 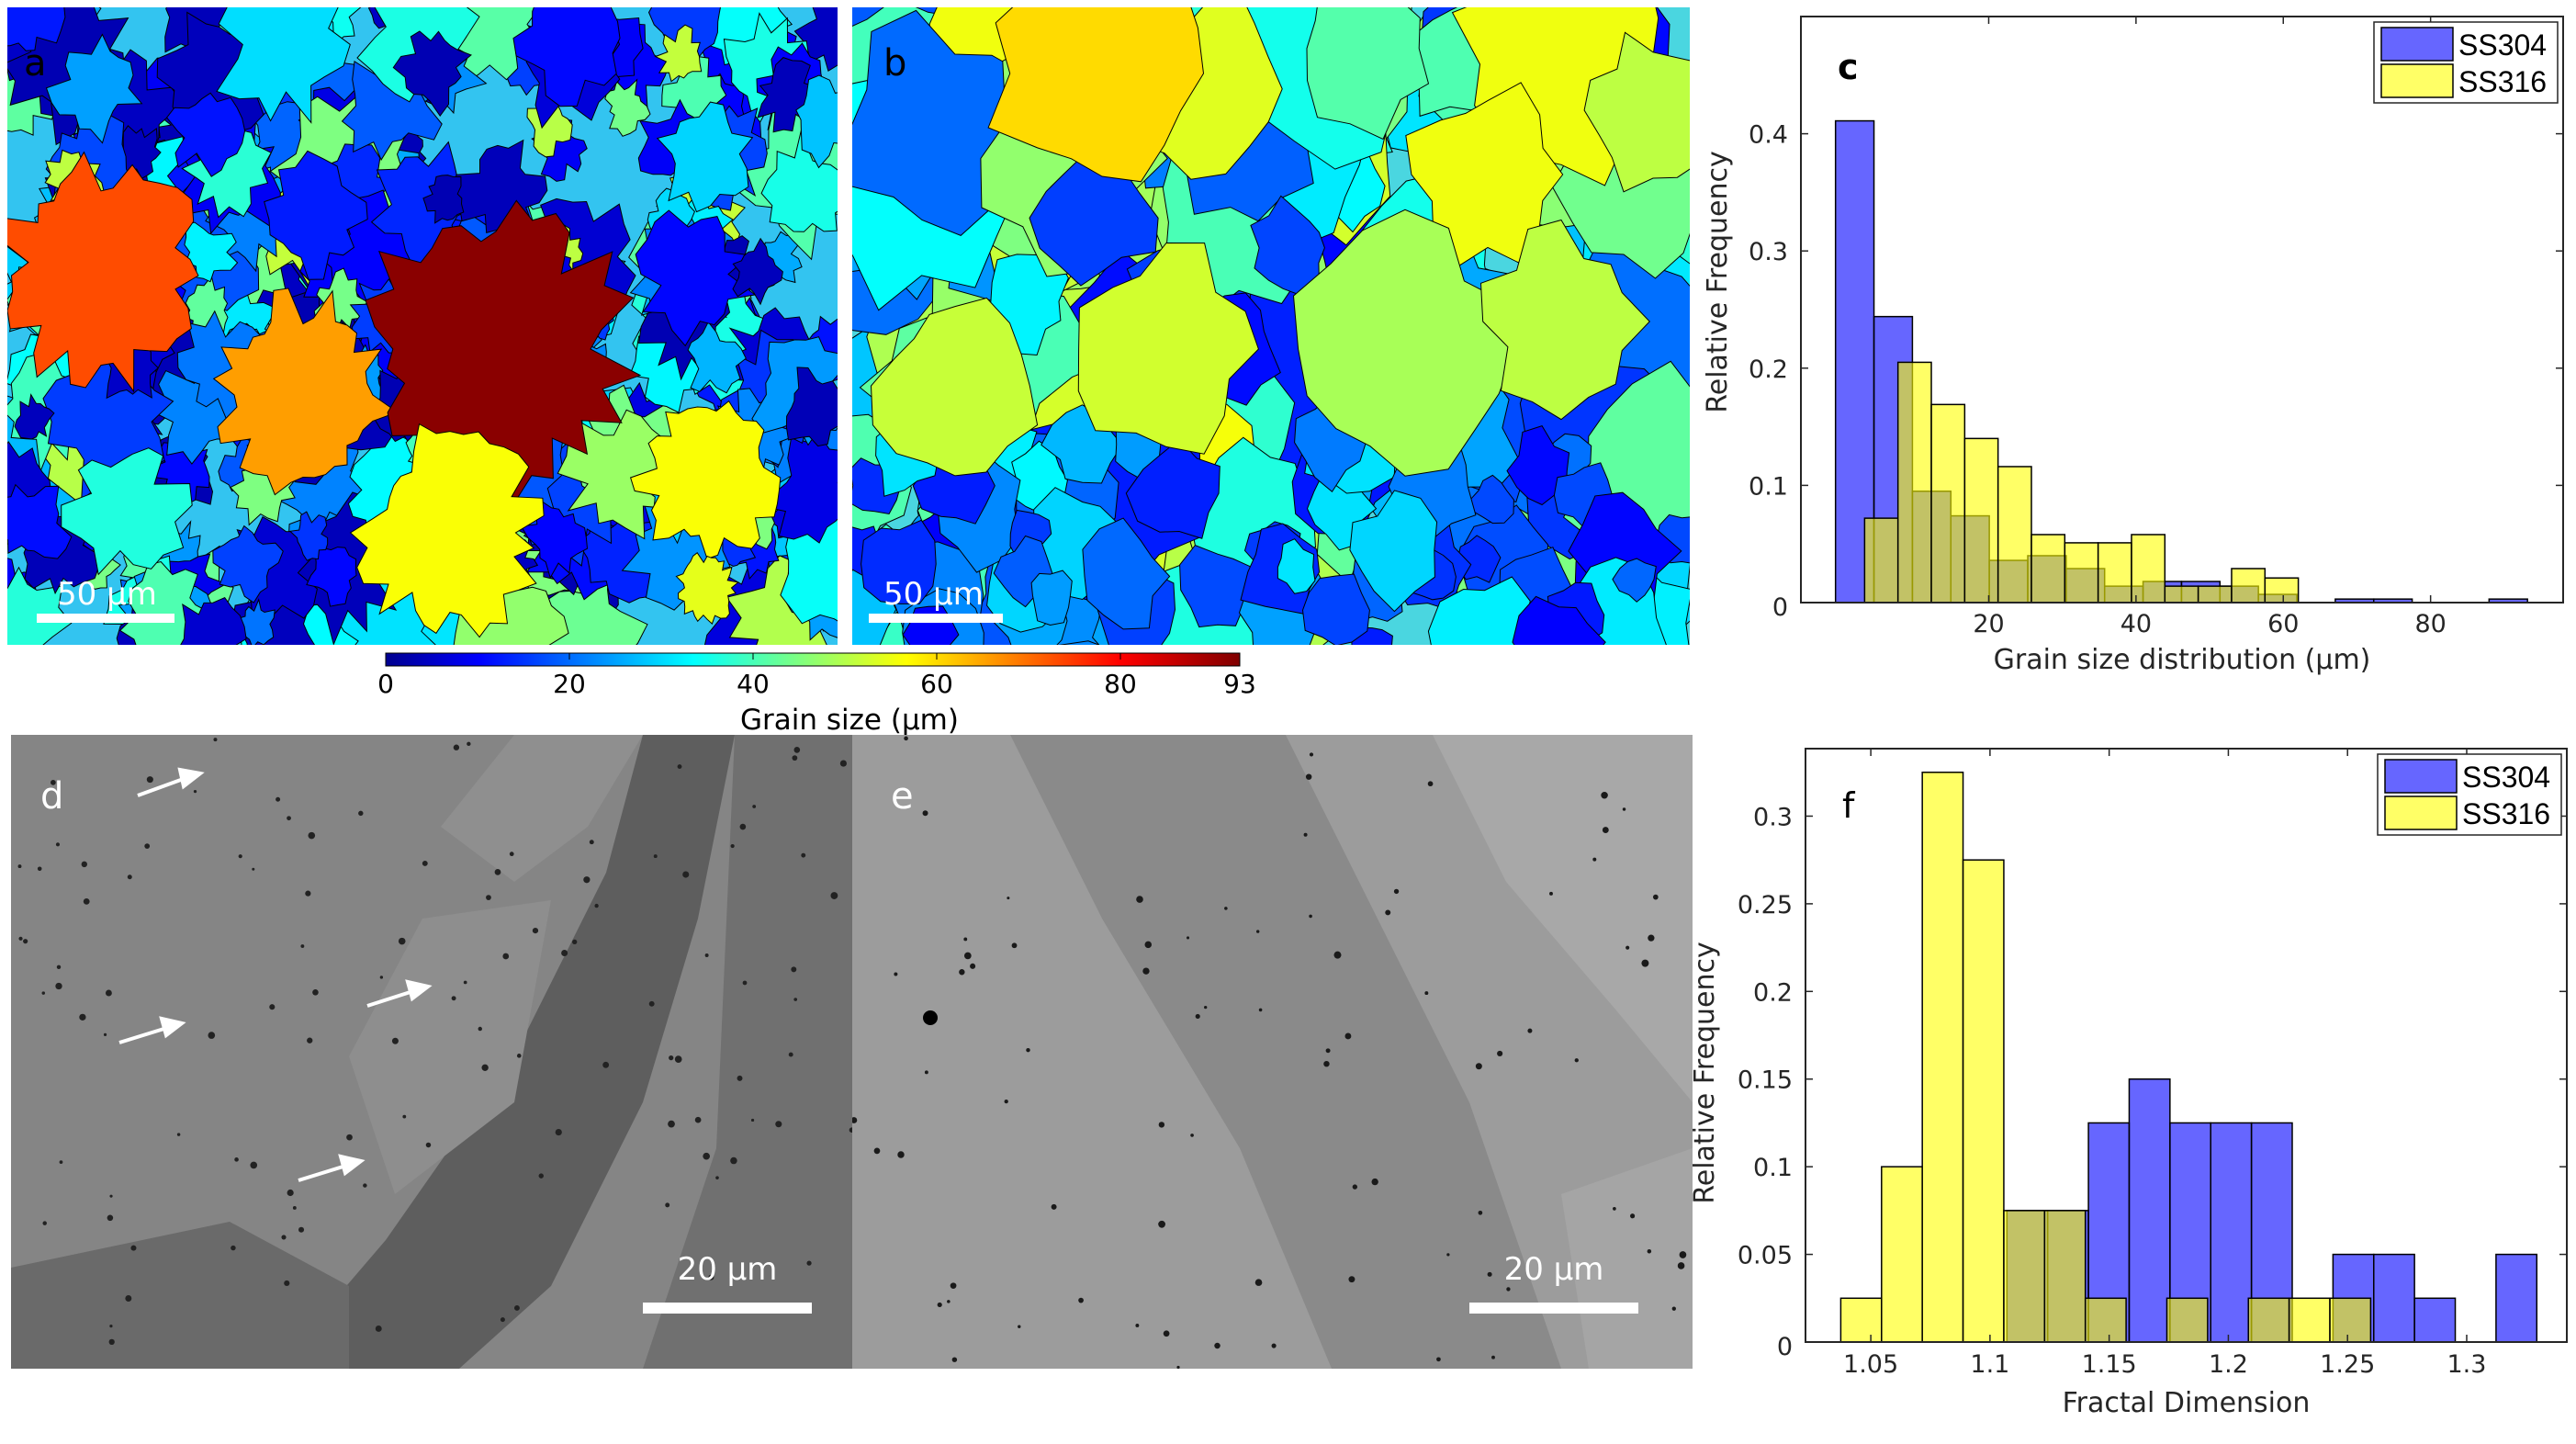 I want to click on x-tick-label: 40, so click(x=2136, y=624).